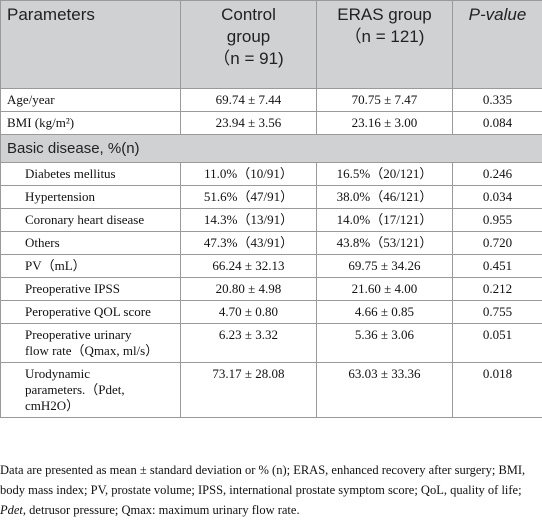 This screenshot has height=522, width=542. Describe the element at coordinates (248, 390) in the screenshot. I see `control-value: 73.17 ± 28.08` at that location.